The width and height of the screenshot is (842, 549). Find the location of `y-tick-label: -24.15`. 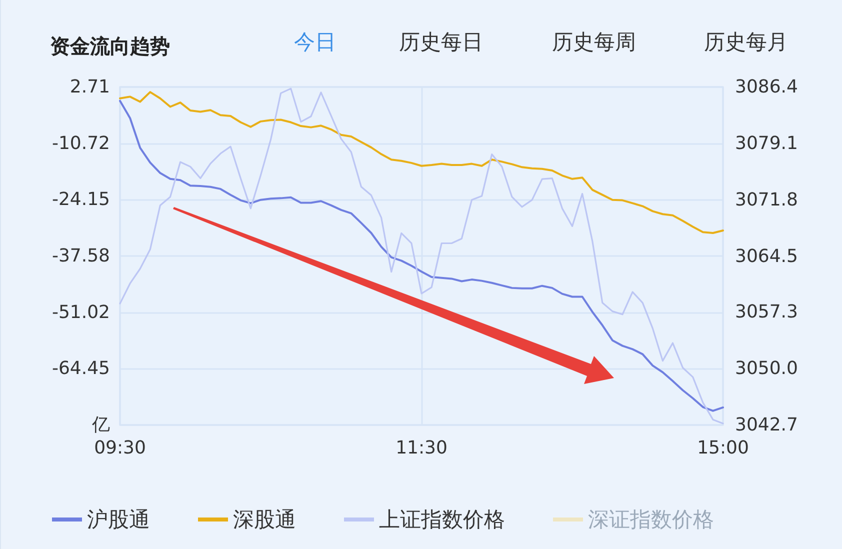

y-tick-label: -24.15 is located at coordinates (81, 199).